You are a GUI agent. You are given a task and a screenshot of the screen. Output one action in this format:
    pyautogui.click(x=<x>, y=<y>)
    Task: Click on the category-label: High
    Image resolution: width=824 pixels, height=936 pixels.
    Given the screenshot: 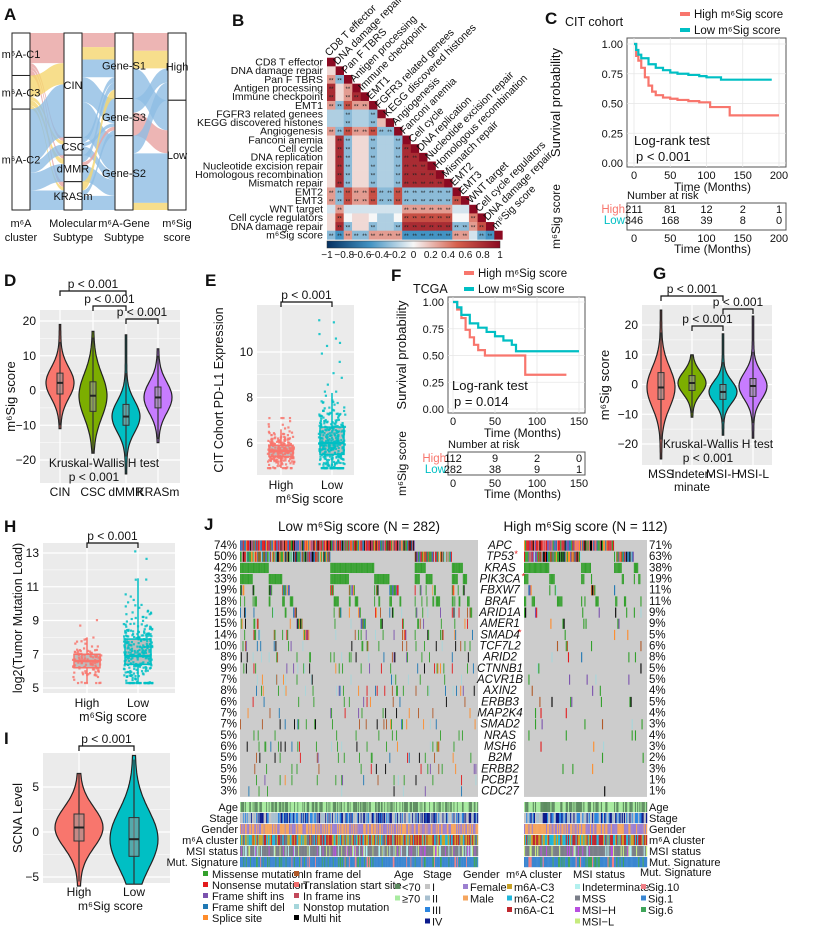 What is the action you would take?
    pyautogui.click(x=79, y=892)
    